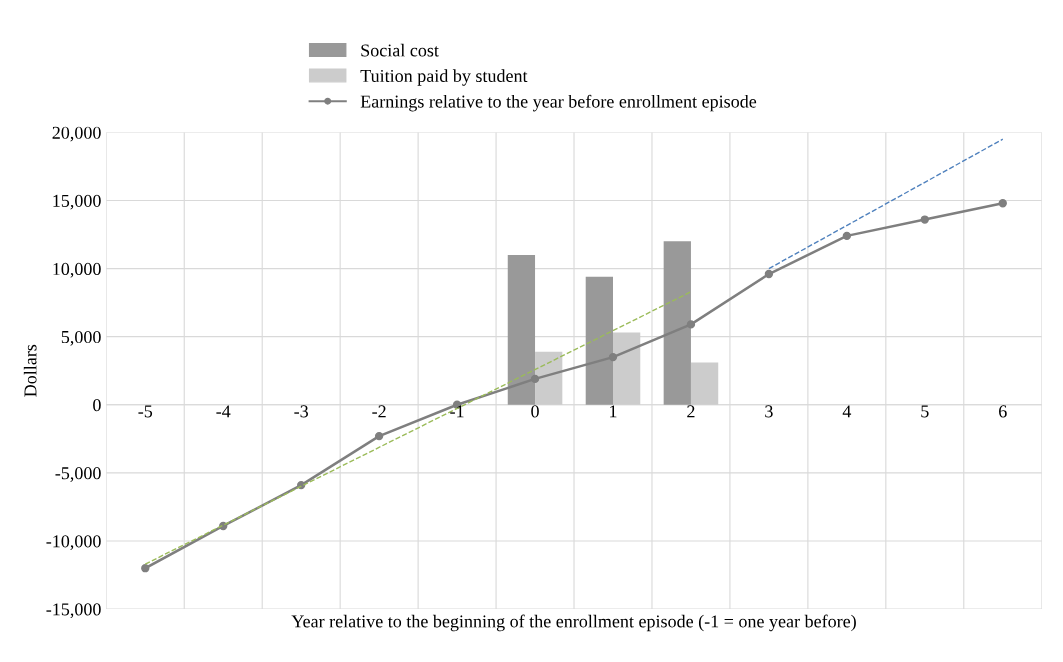  What do you see at coordinates (73, 542) in the screenshot?
I see `y-tick-label: -10,000` at bounding box center [73, 542].